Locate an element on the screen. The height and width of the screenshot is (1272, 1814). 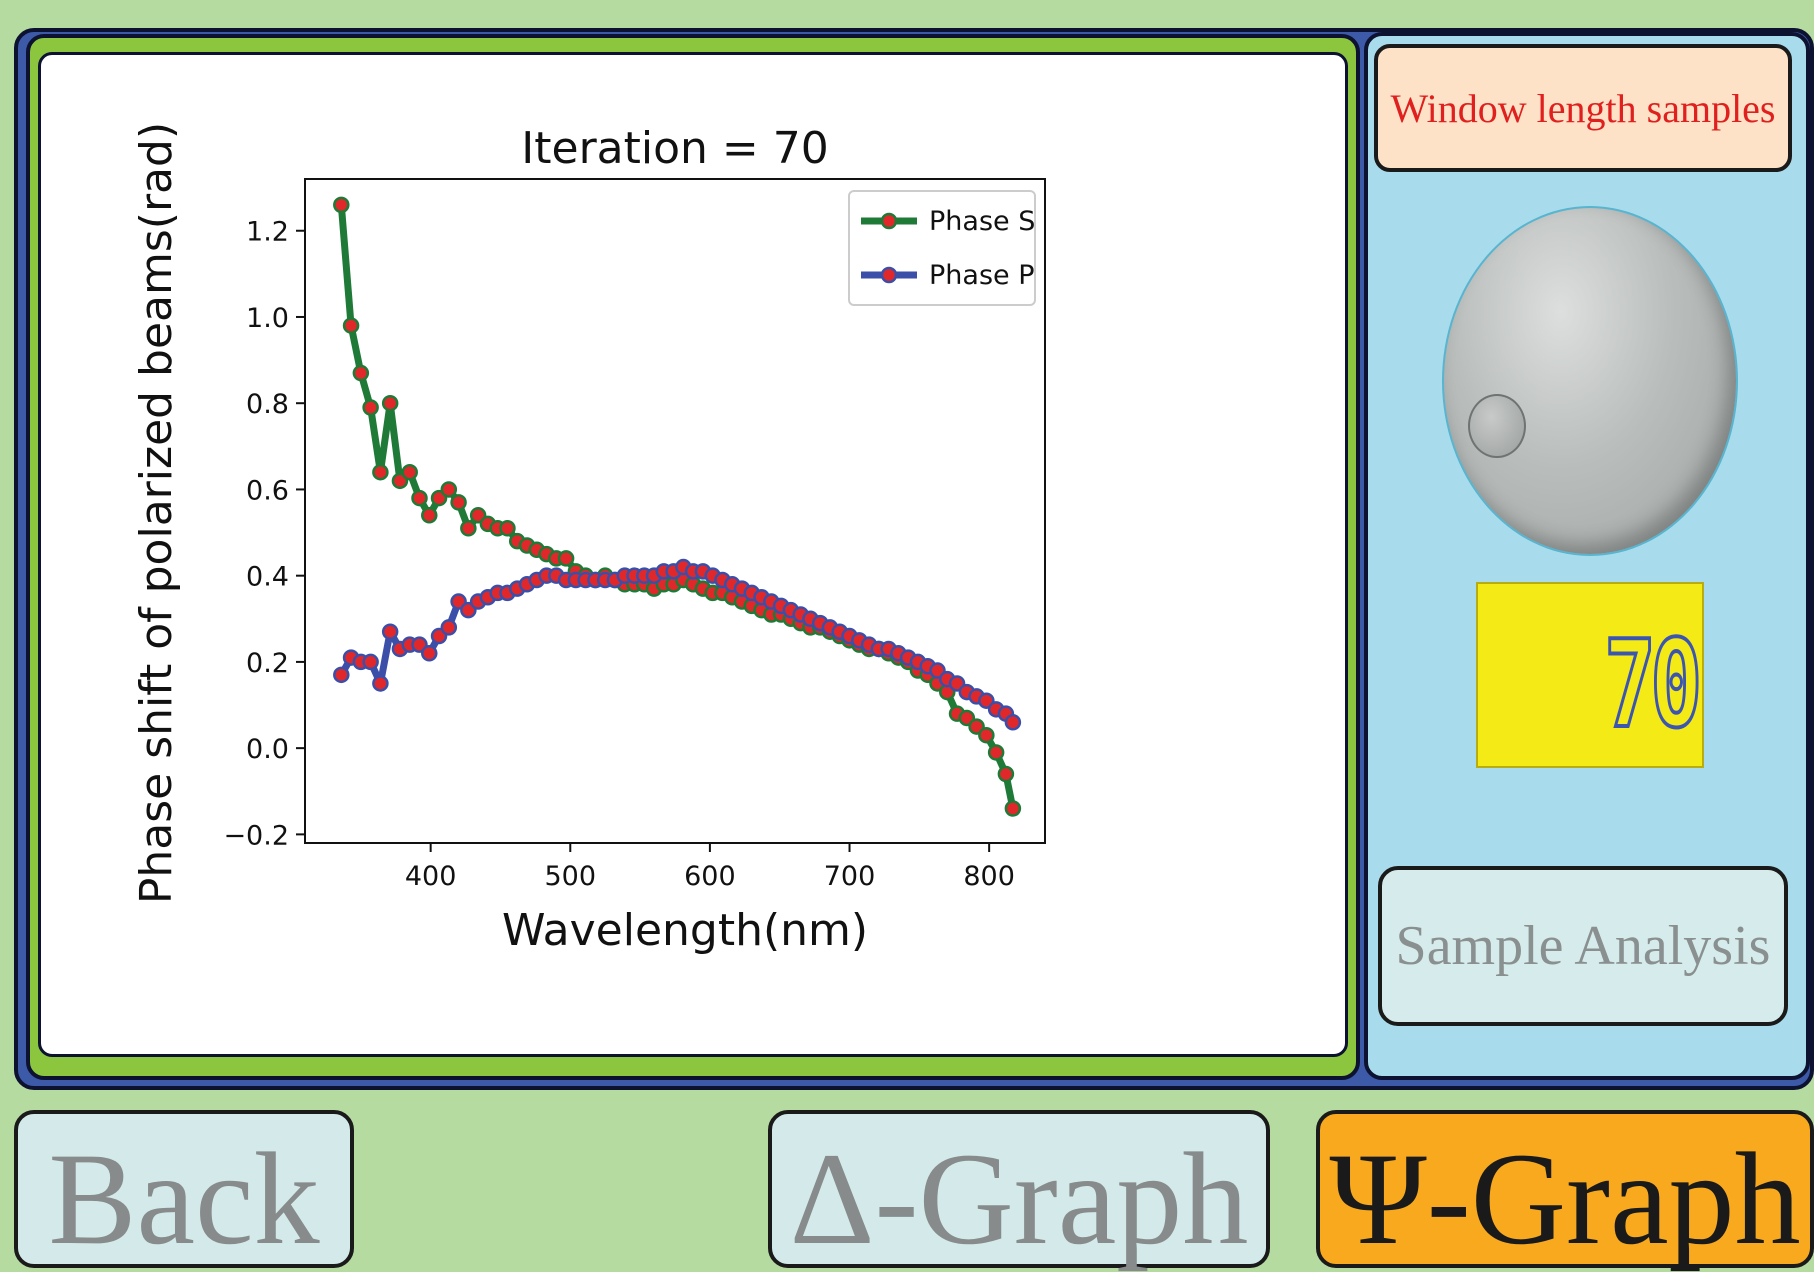
window-length-knob is located at coordinates (1590, 381).